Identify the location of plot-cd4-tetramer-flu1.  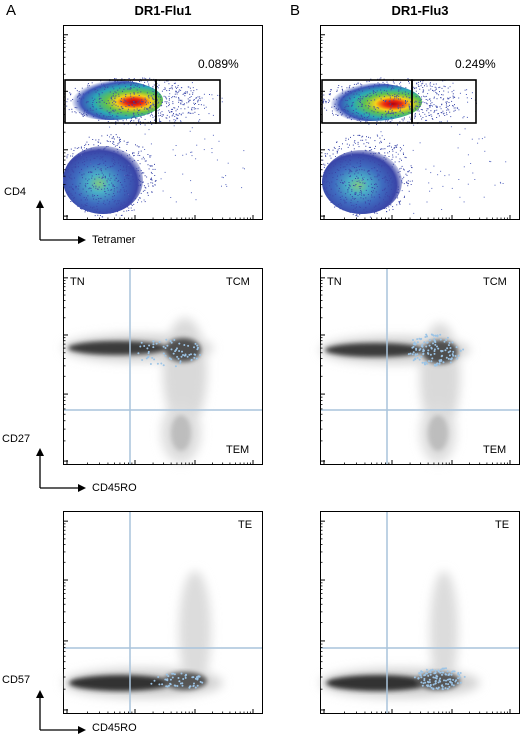
(161, 122).